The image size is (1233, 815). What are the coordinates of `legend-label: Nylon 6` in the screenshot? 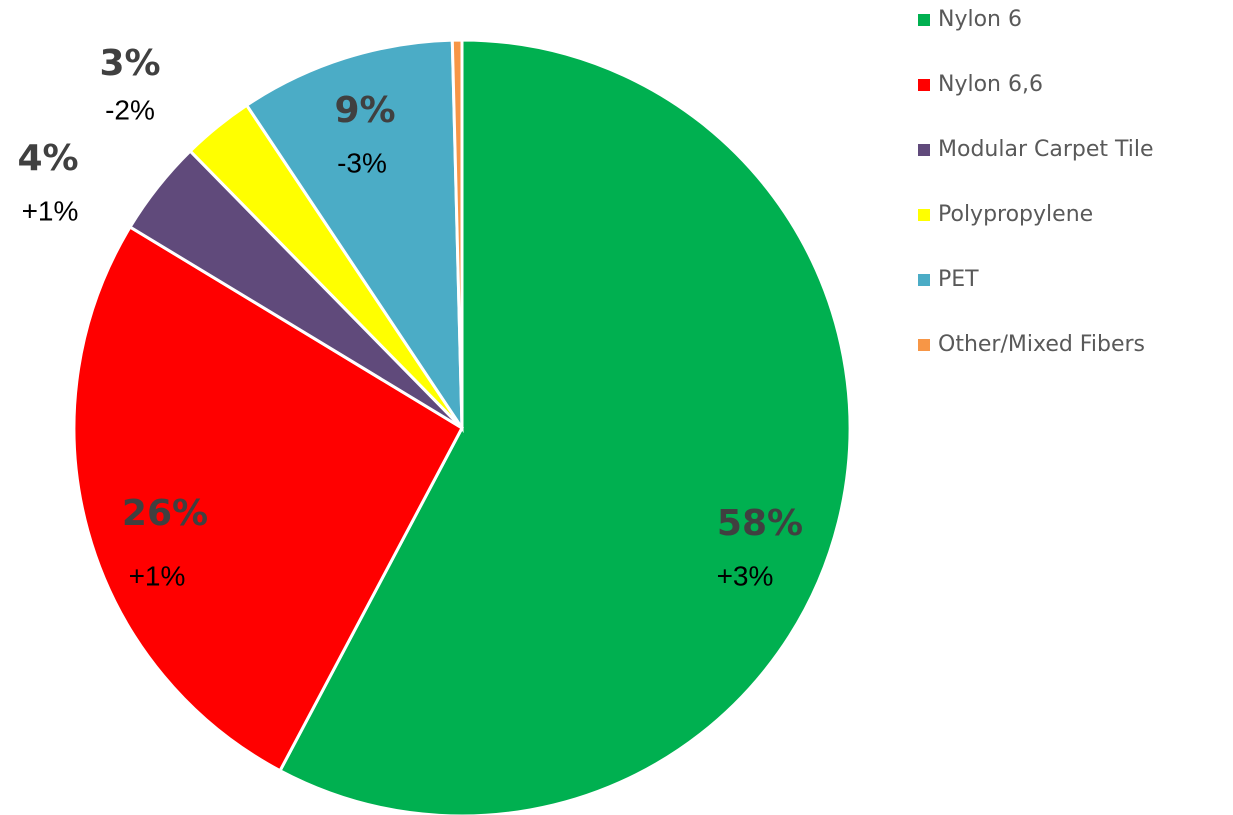 It's located at (980, 19).